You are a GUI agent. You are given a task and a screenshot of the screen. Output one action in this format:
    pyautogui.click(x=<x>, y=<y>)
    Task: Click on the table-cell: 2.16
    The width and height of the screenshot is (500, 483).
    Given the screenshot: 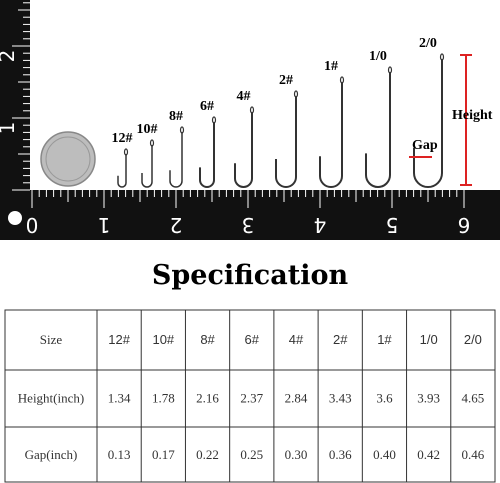 What is the action you would take?
    pyautogui.click(x=207, y=398)
    